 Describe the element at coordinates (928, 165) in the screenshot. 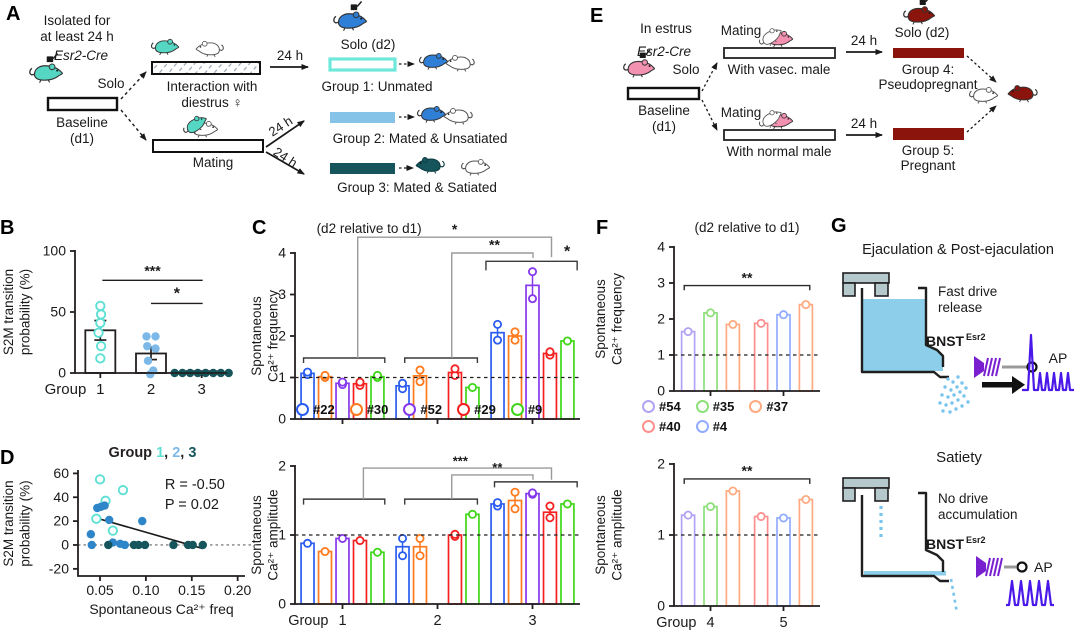

I see `group5-label-2: Pregnant` at that location.